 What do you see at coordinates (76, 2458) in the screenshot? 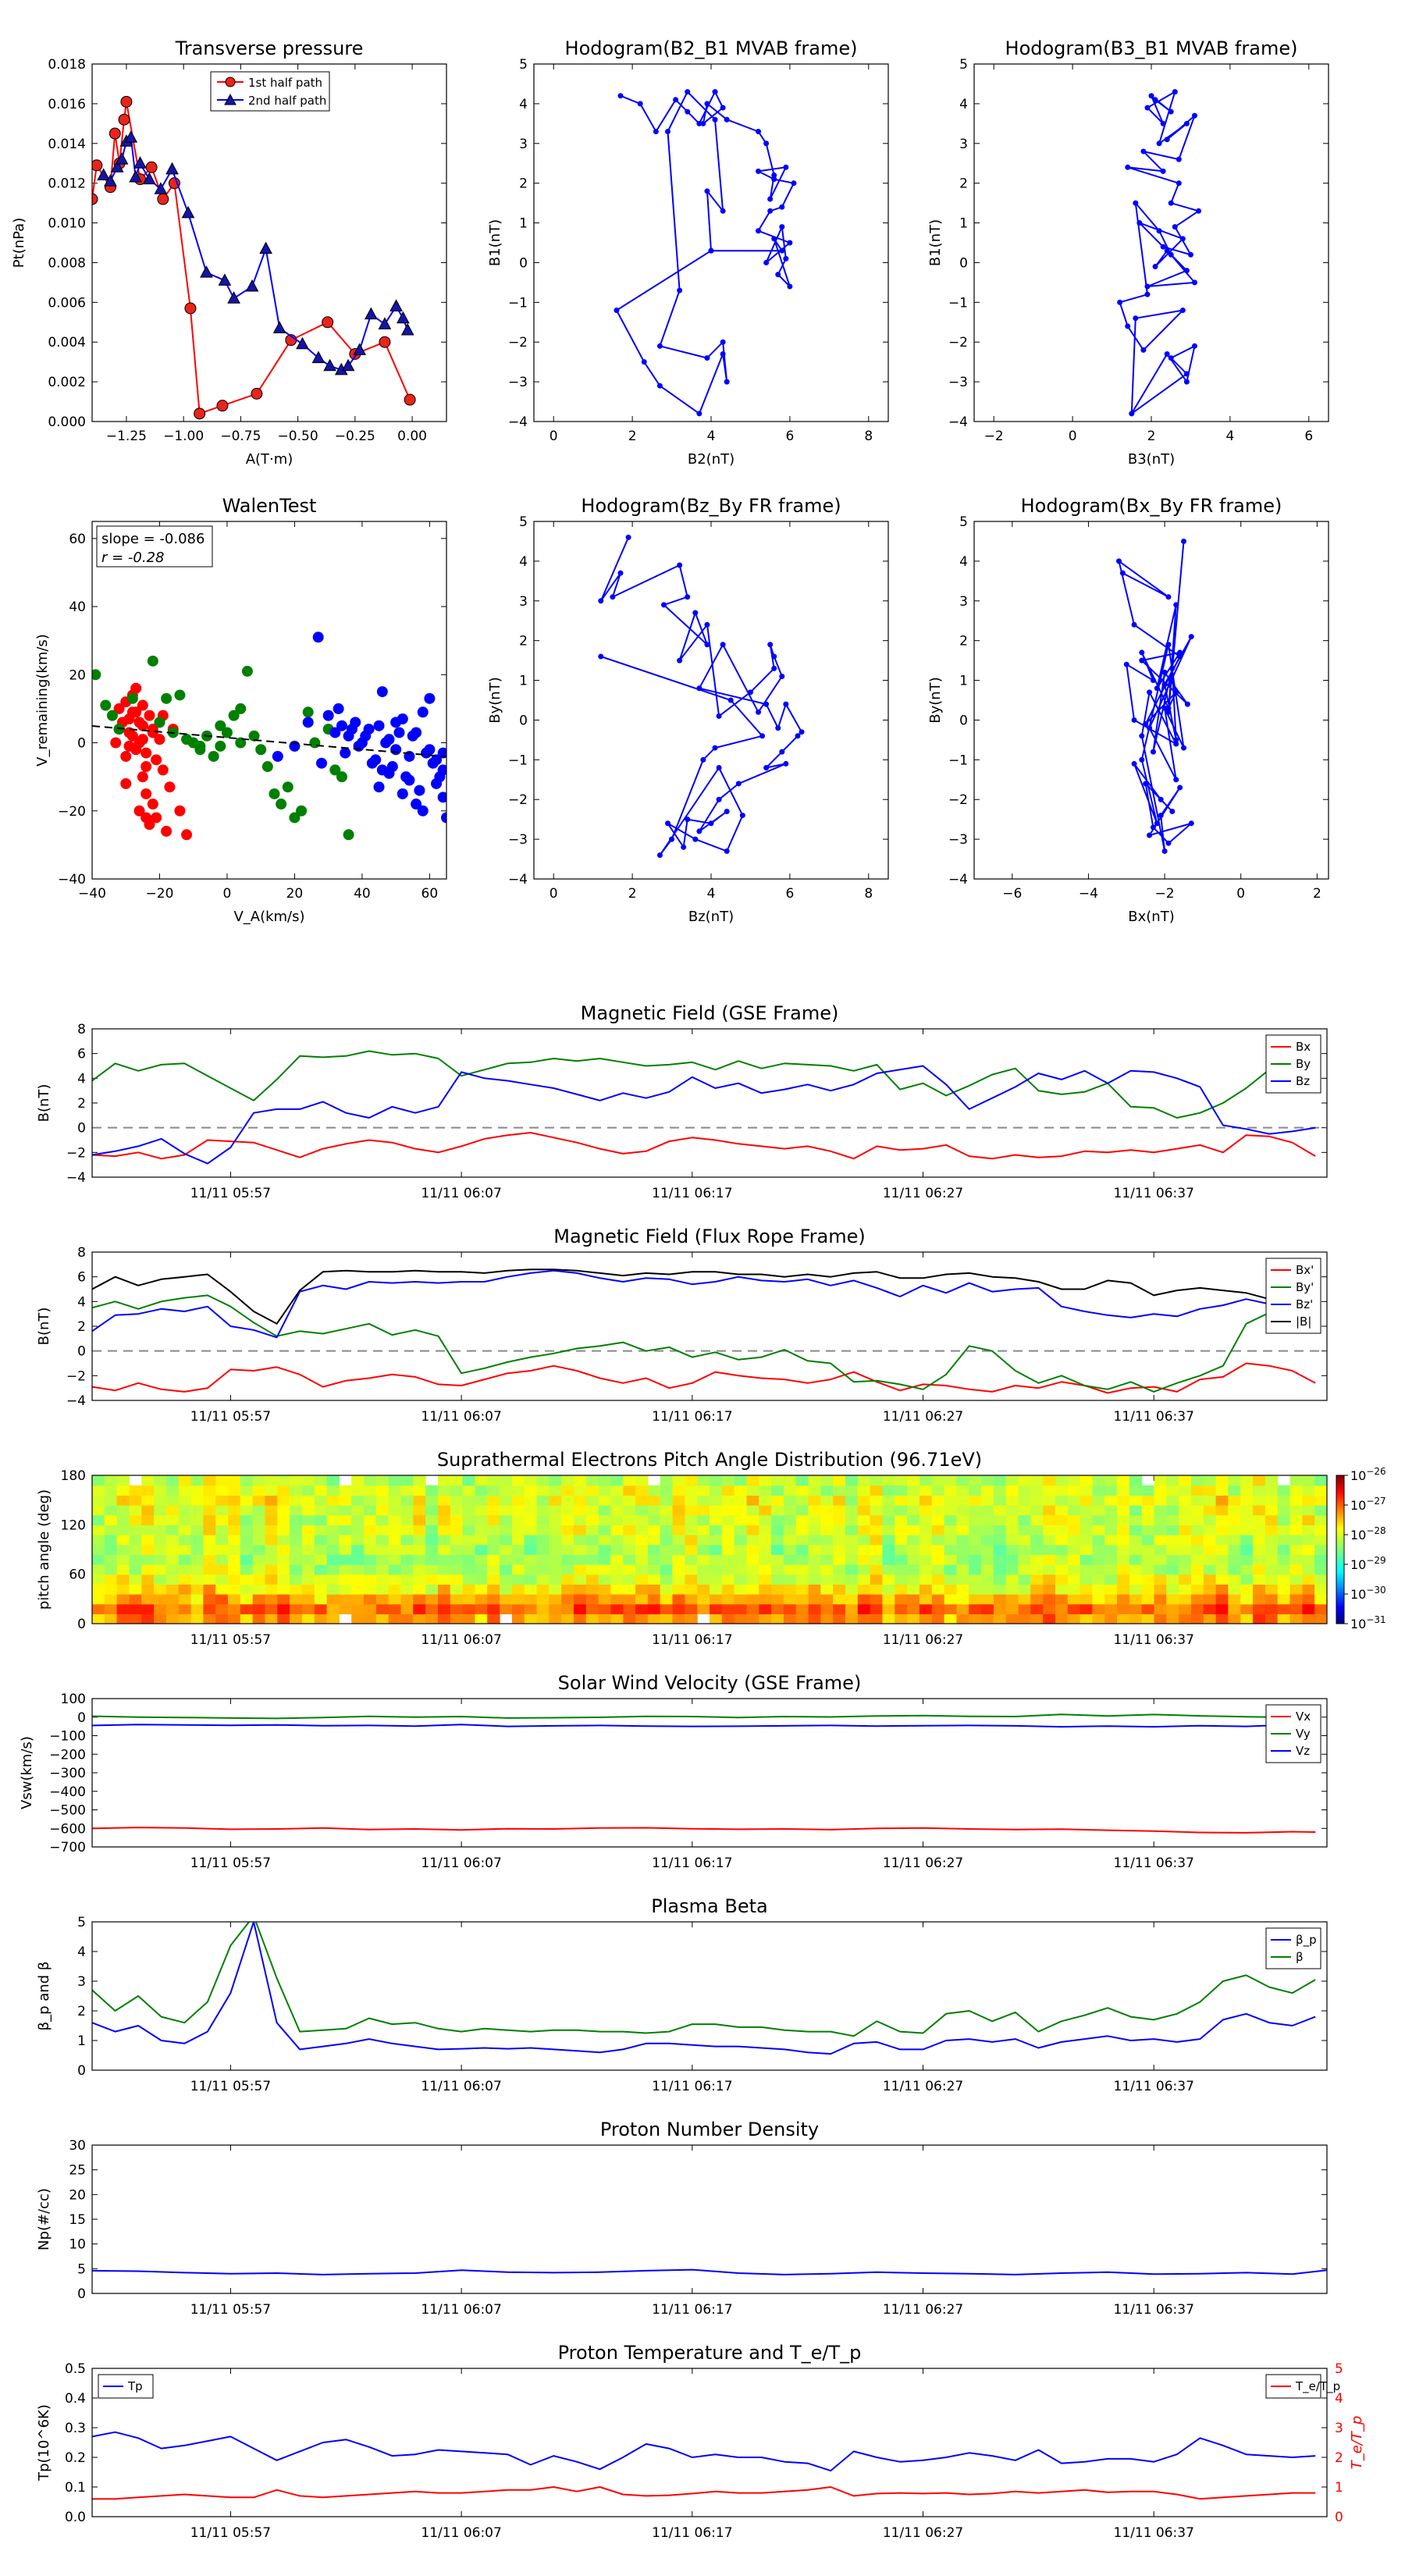
I see `tp-ytick-label: 0.2` at bounding box center [76, 2458].